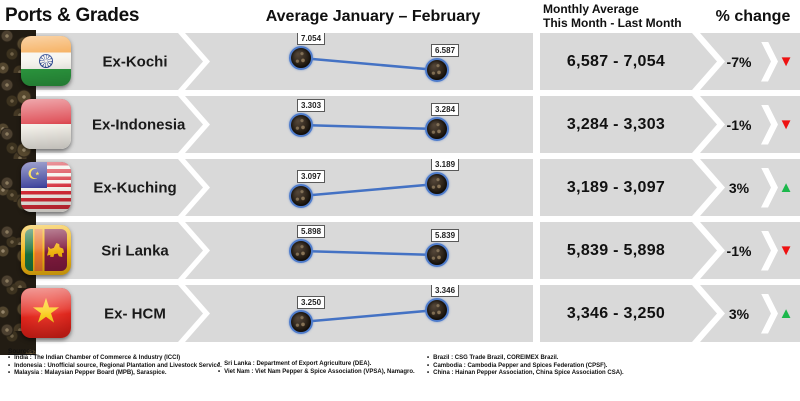 Image resolution: width=800 pixels, height=401 pixels. I want to click on monthly-average-value: 3,189 - 3,097, so click(616, 187).